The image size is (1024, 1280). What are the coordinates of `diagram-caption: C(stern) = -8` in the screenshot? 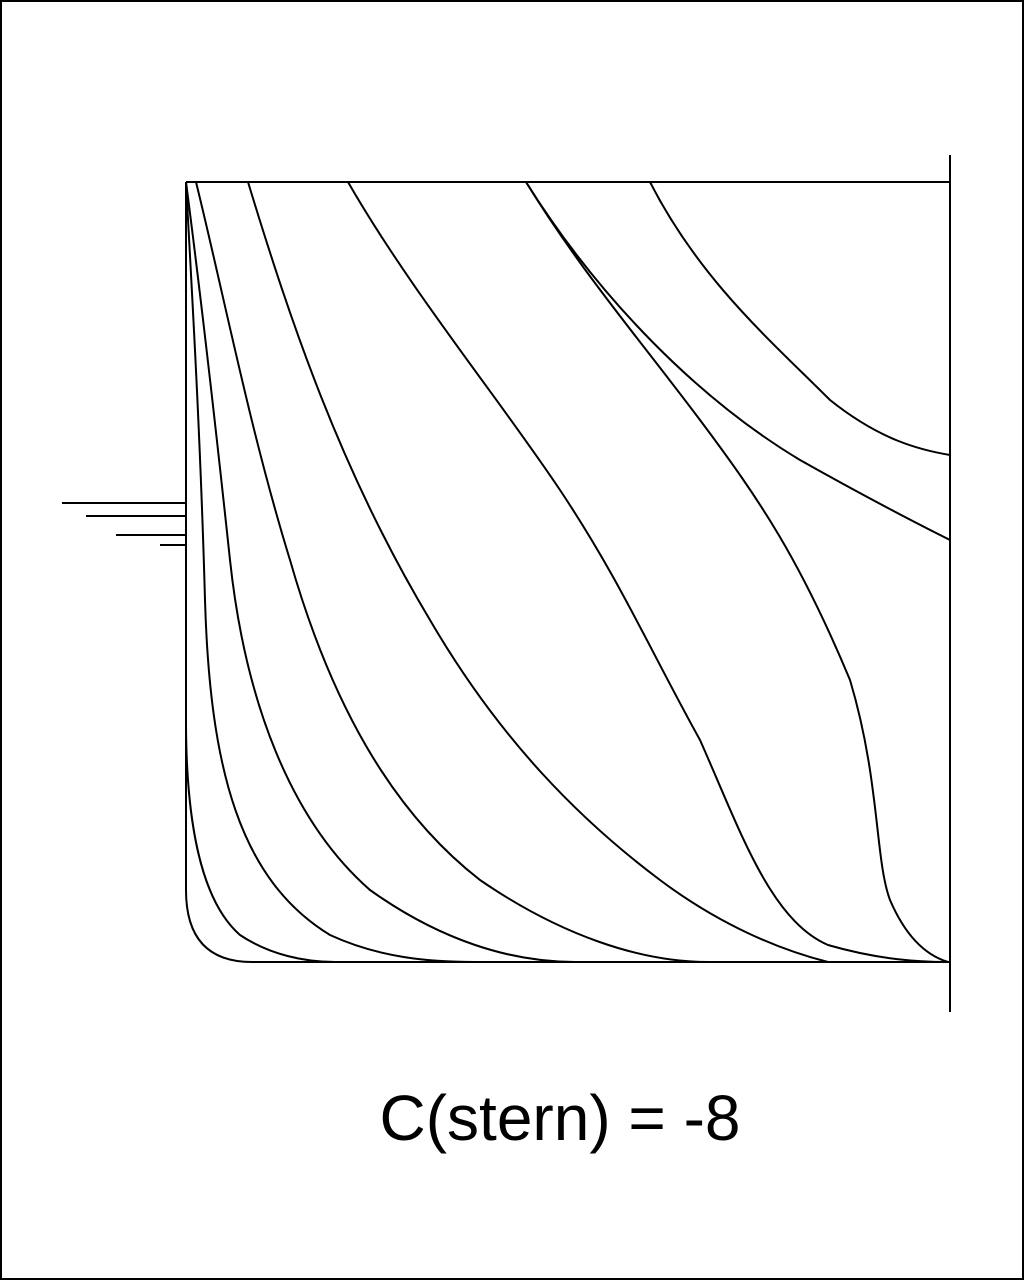 It's located at (560, 1118).